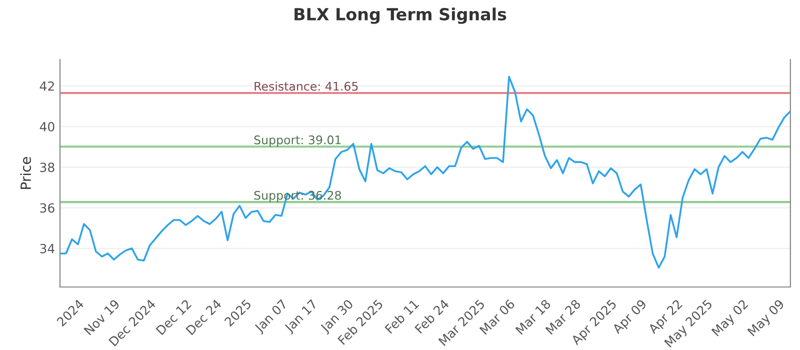 This screenshot has width=800, height=350. What do you see at coordinates (47, 208) in the screenshot?
I see `y-tick-label: 36` at bounding box center [47, 208].